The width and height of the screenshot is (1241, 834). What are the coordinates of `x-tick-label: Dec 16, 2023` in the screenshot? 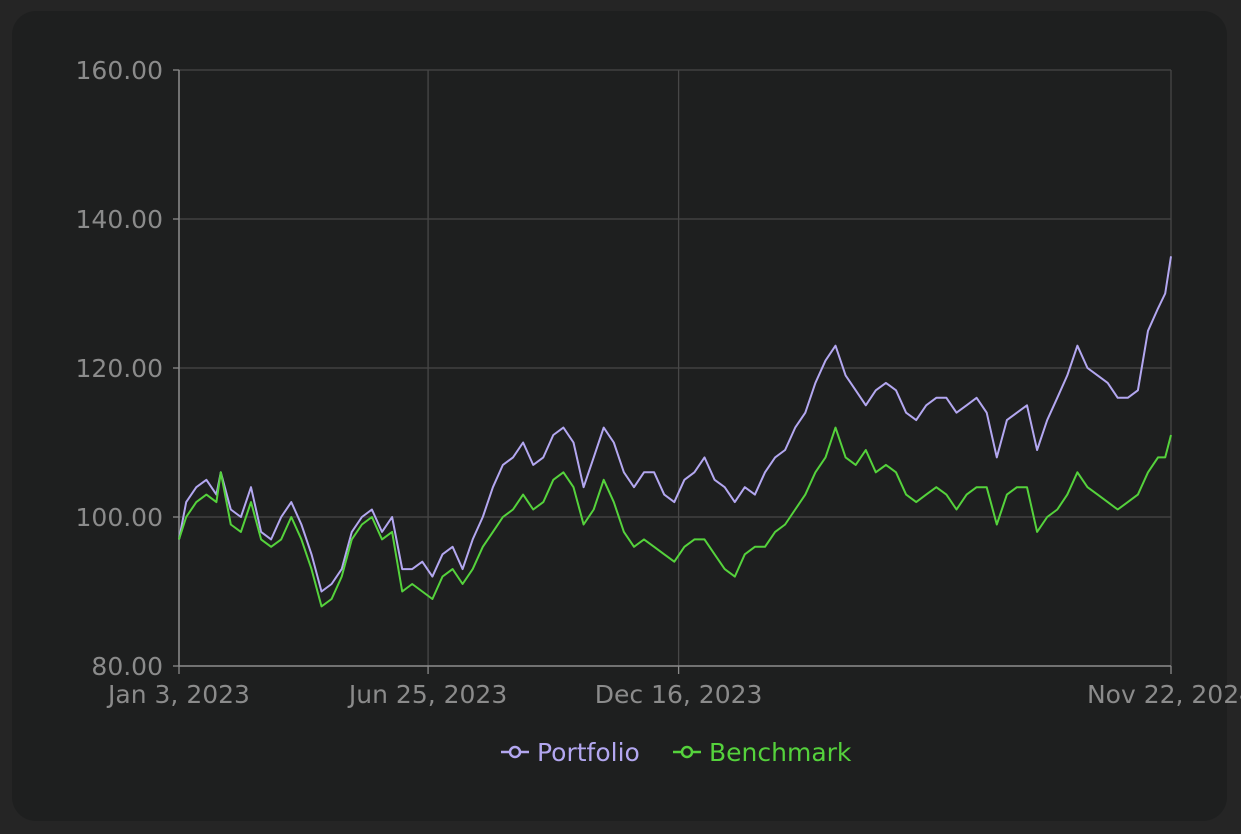 It's located at (679, 694).